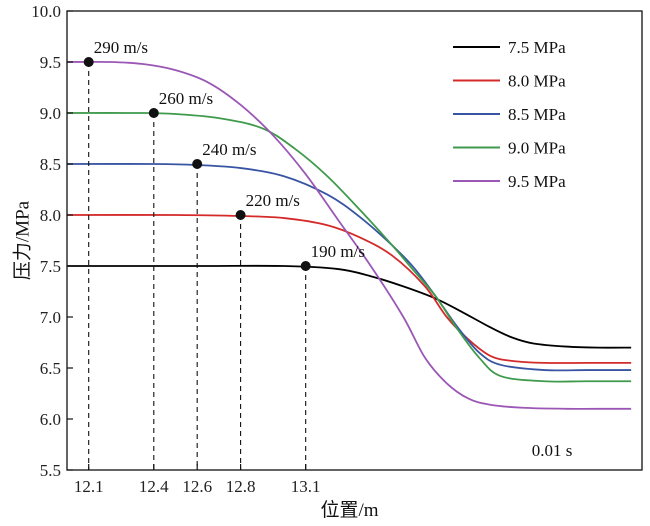  I want to click on y-tick-label-8: 9.5, so click(50, 62).